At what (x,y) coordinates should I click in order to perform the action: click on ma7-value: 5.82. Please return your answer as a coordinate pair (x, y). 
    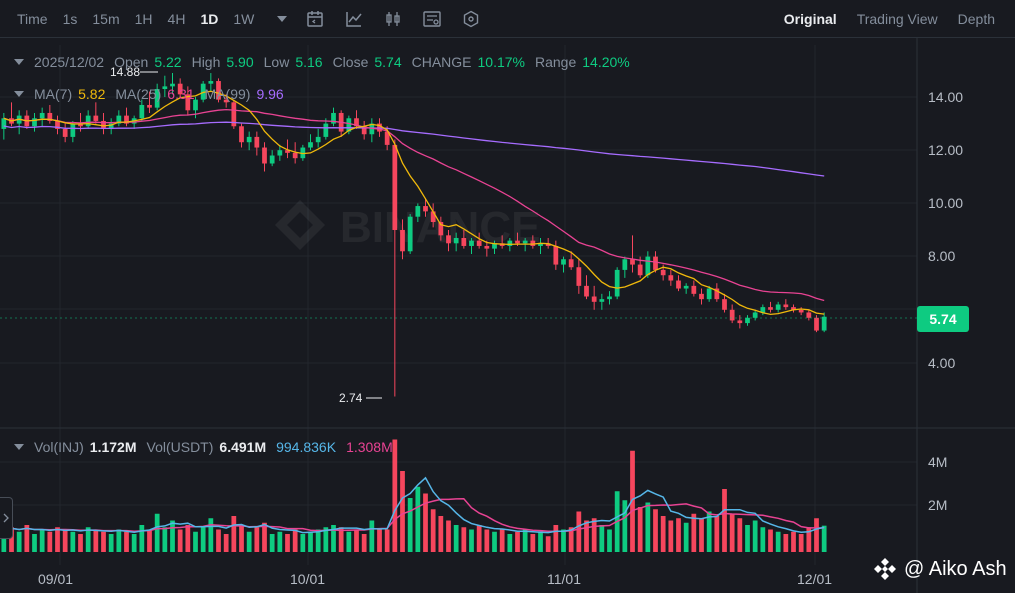
    Looking at the image, I should click on (92, 94).